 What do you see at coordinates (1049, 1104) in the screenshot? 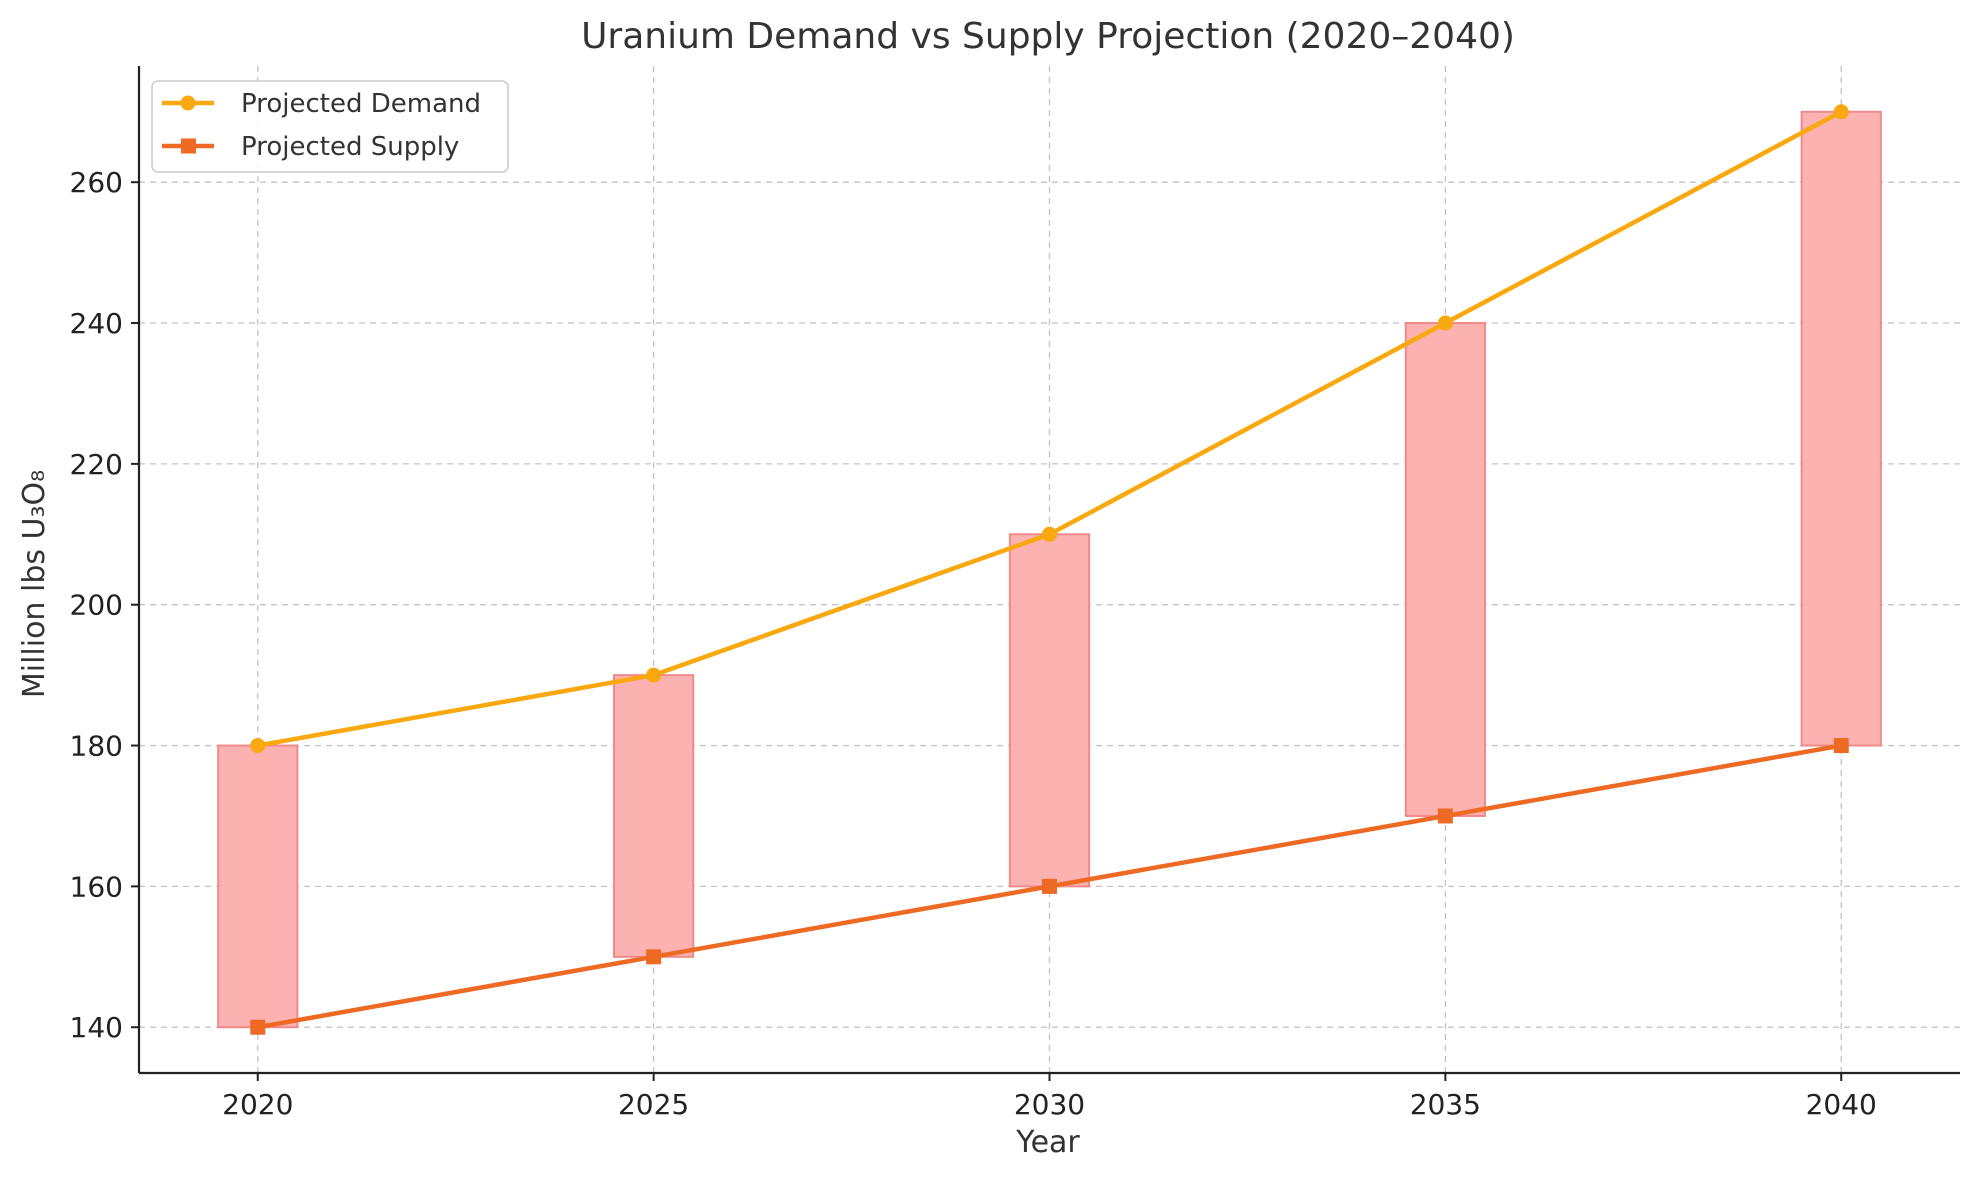
I see `x-tick-label: 2030` at bounding box center [1049, 1104].